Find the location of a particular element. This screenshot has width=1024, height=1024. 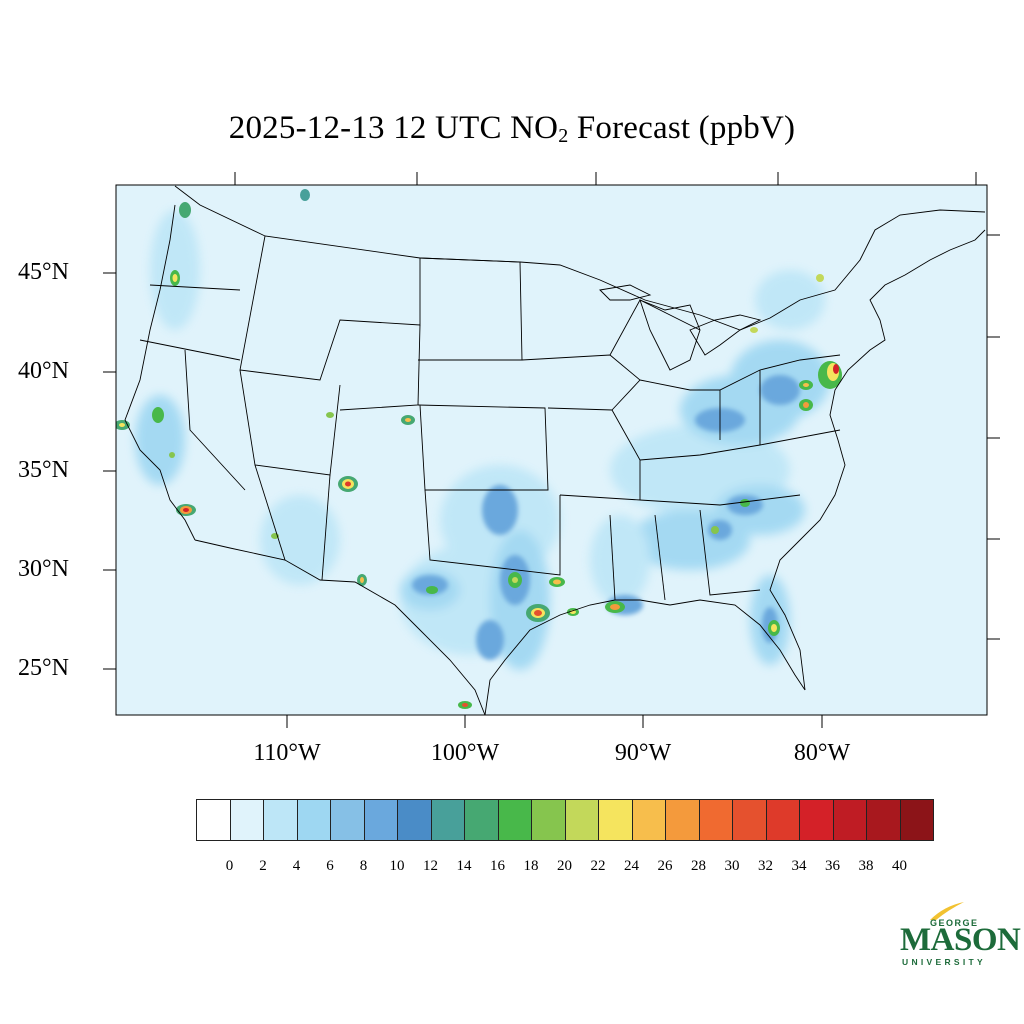

lat-label-30: 30°N is located at coordinates (43, 569).